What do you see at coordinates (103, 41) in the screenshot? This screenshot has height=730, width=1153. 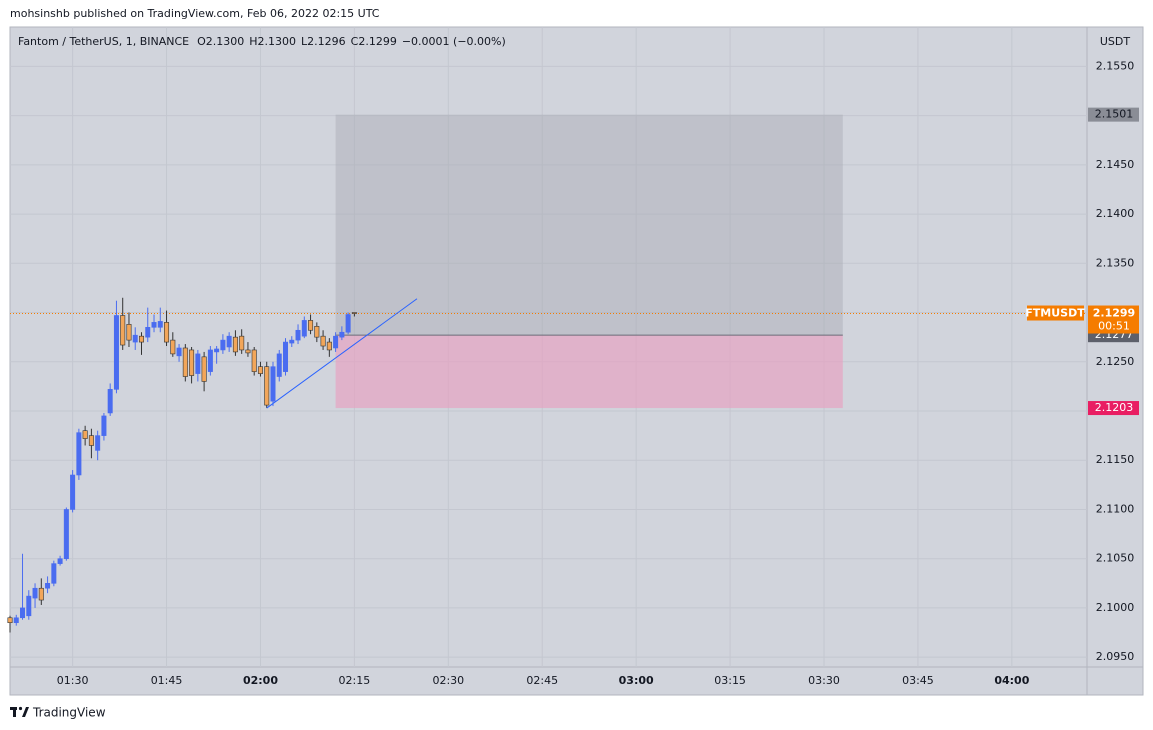 I see `symbol-title: Fantom / TetherUS, 1, BINANCE` at bounding box center [103, 41].